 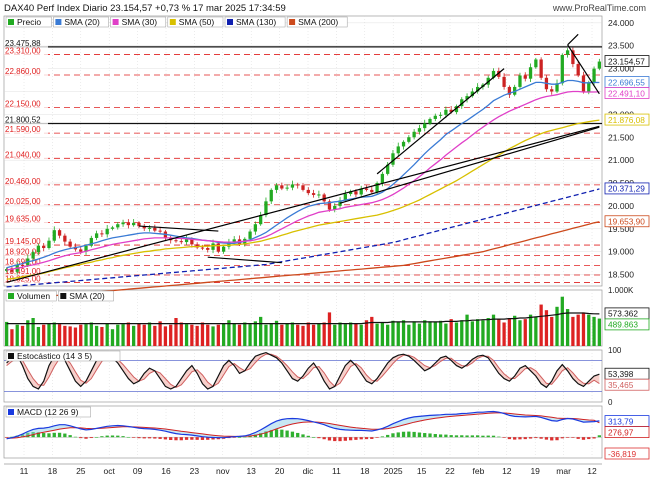 I want to click on price-legend-box, so click(x=138, y=22).